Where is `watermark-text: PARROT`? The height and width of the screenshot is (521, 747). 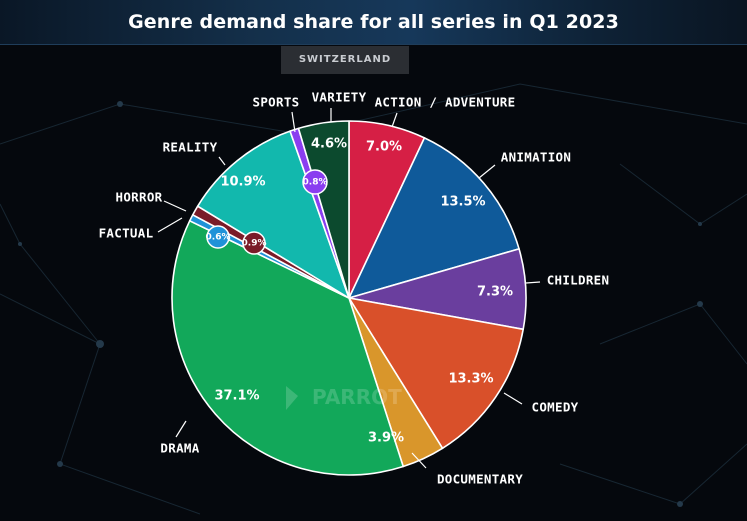 watermark-text: PARROT is located at coordinates (357, 397).